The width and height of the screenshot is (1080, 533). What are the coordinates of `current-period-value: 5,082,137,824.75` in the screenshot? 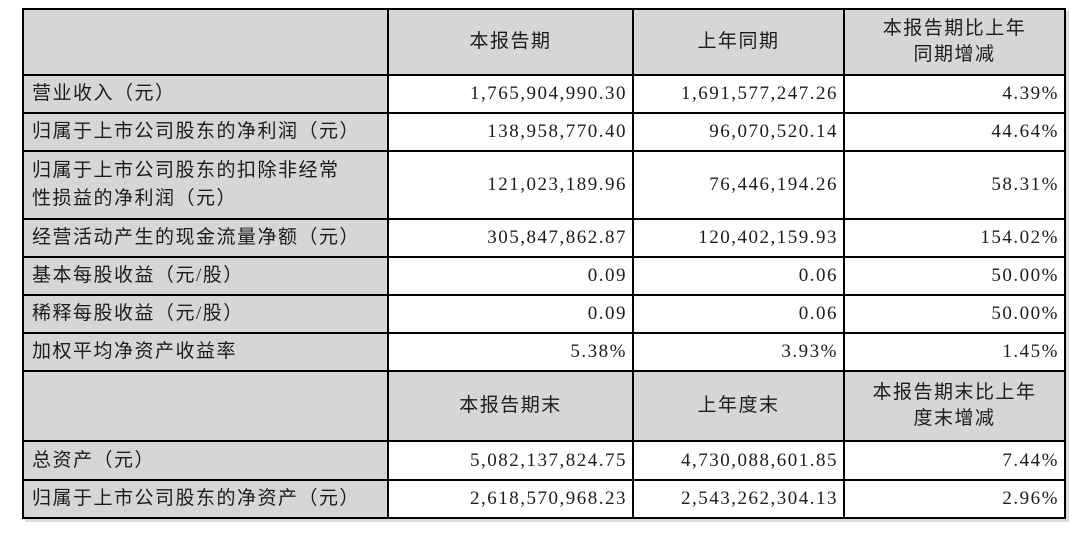 It's located at (510, 460).